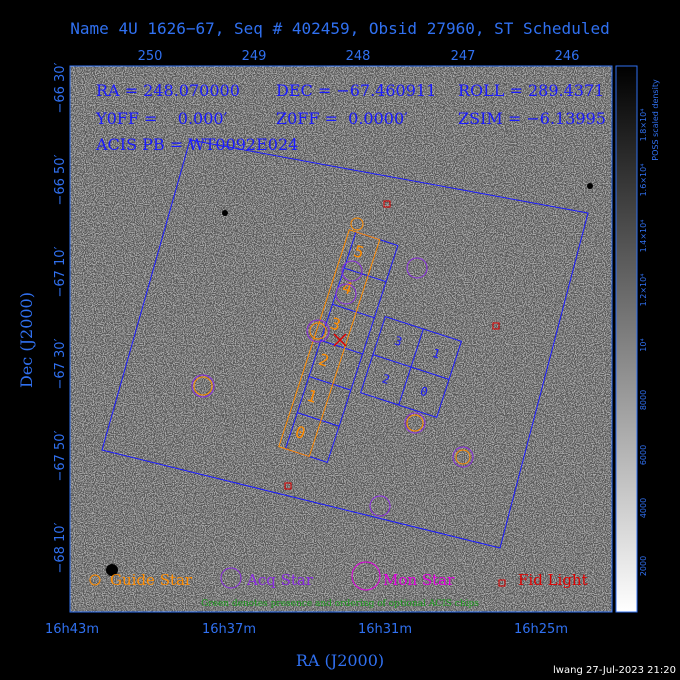 This screenshot has width=680, height=680. I want to click on legend-label: Acq Star, so click(280, 580).